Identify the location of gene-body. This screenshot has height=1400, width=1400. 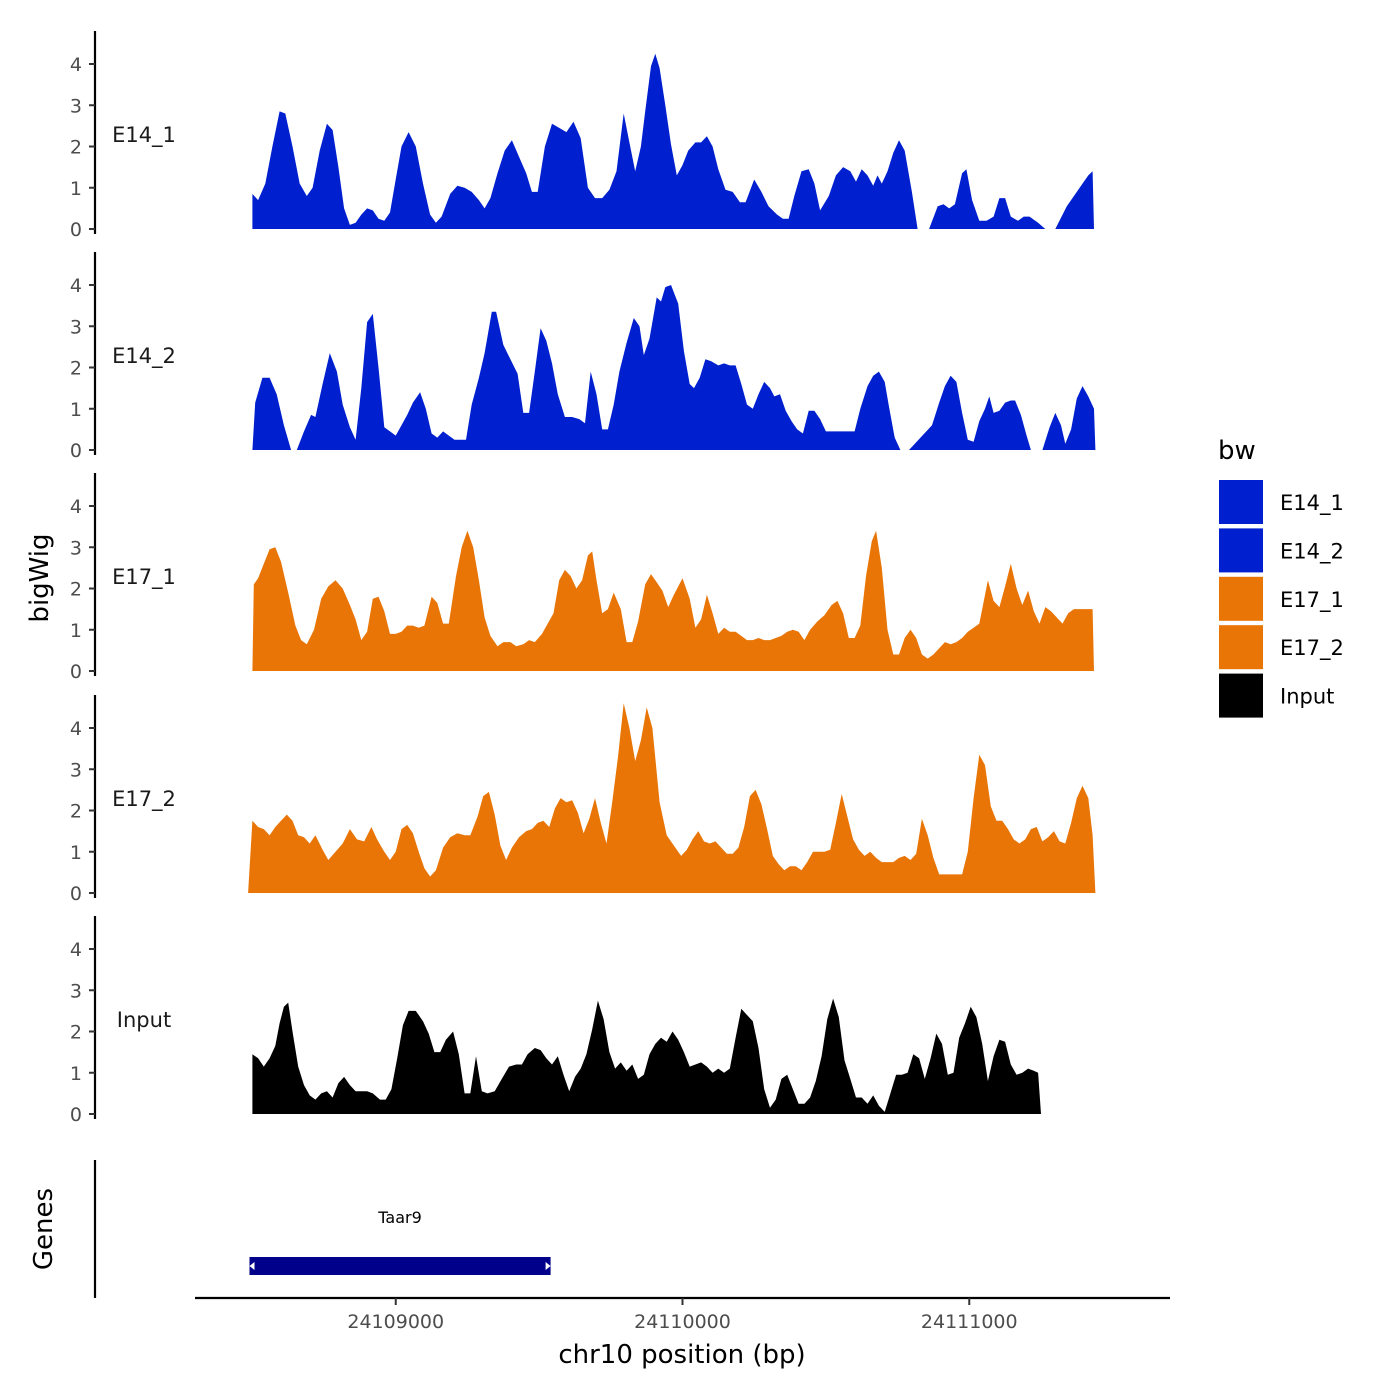
(400, 1266).